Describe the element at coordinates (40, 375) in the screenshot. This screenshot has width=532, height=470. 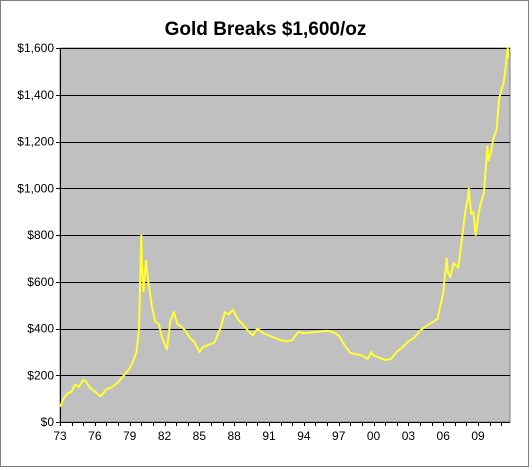
I see `y-tick-label-1: $200` at that location.